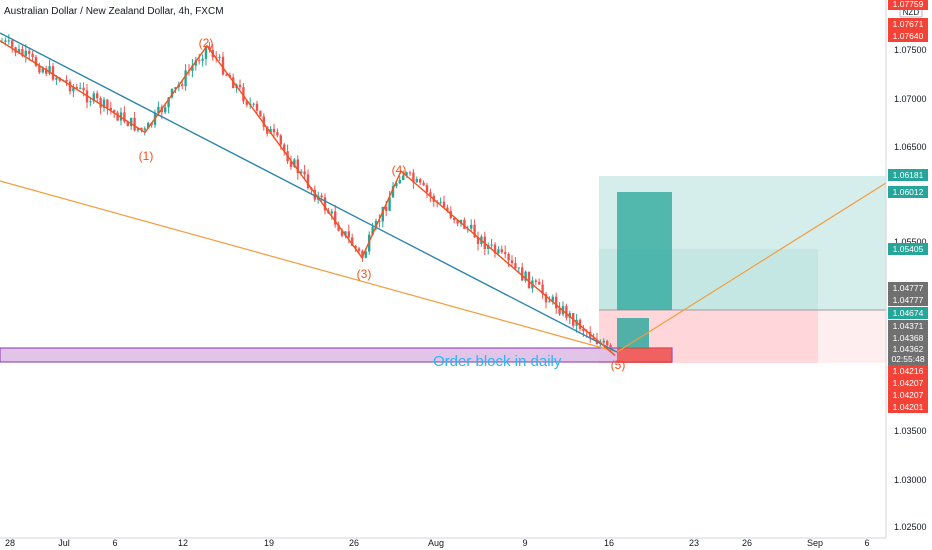 This screenshot has height=550, width=932. What do you see at coordinates (910, 50) in the screenshot?
I see `y-tick-label: 1.07500` at bounding box center [910, 50].